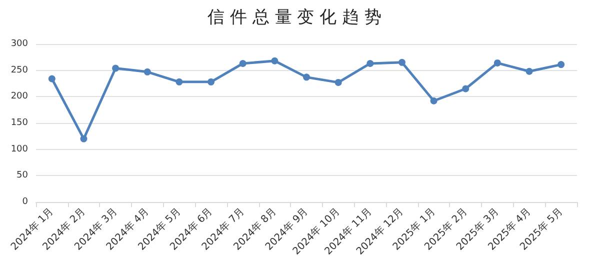 The image size is (589, 266). What do you see at coordinates (25, 202) in the screenshot?
I see `y-tick-label: 0` at bounding box center [25, 202].